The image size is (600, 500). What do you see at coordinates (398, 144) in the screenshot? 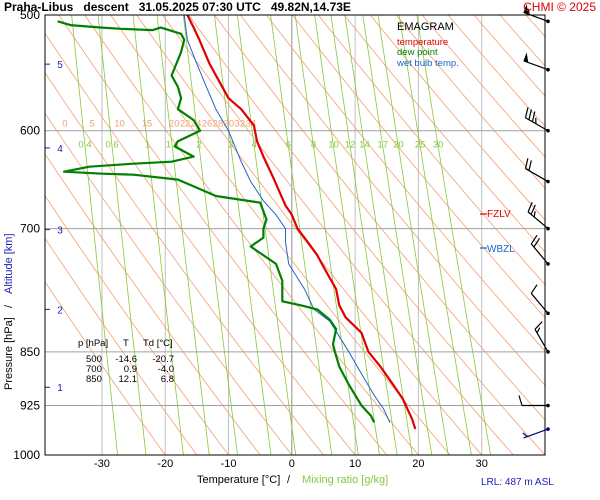
I see `mixing-ratio-label: 20` at bounding box center [398, 144].